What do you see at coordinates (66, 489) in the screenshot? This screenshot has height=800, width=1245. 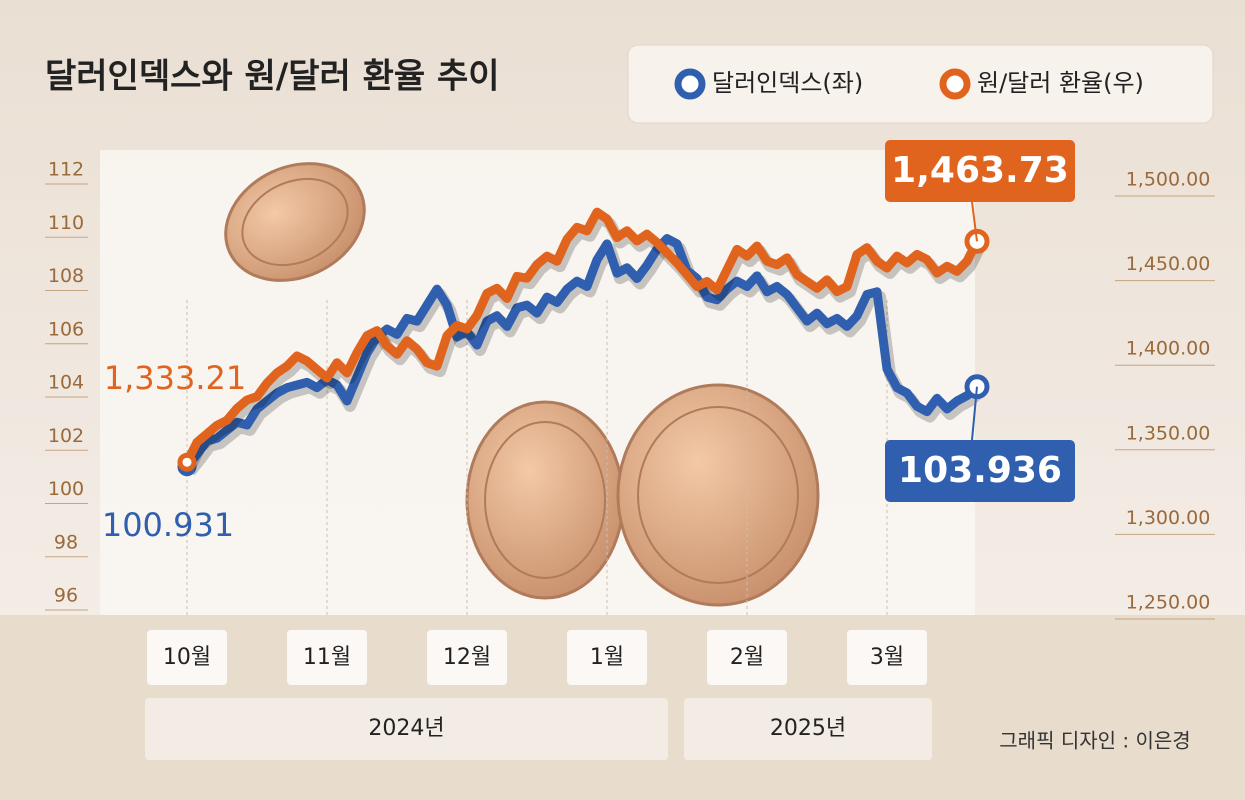 I see `y-tick-label: 100` at bounding box center [66, 489].